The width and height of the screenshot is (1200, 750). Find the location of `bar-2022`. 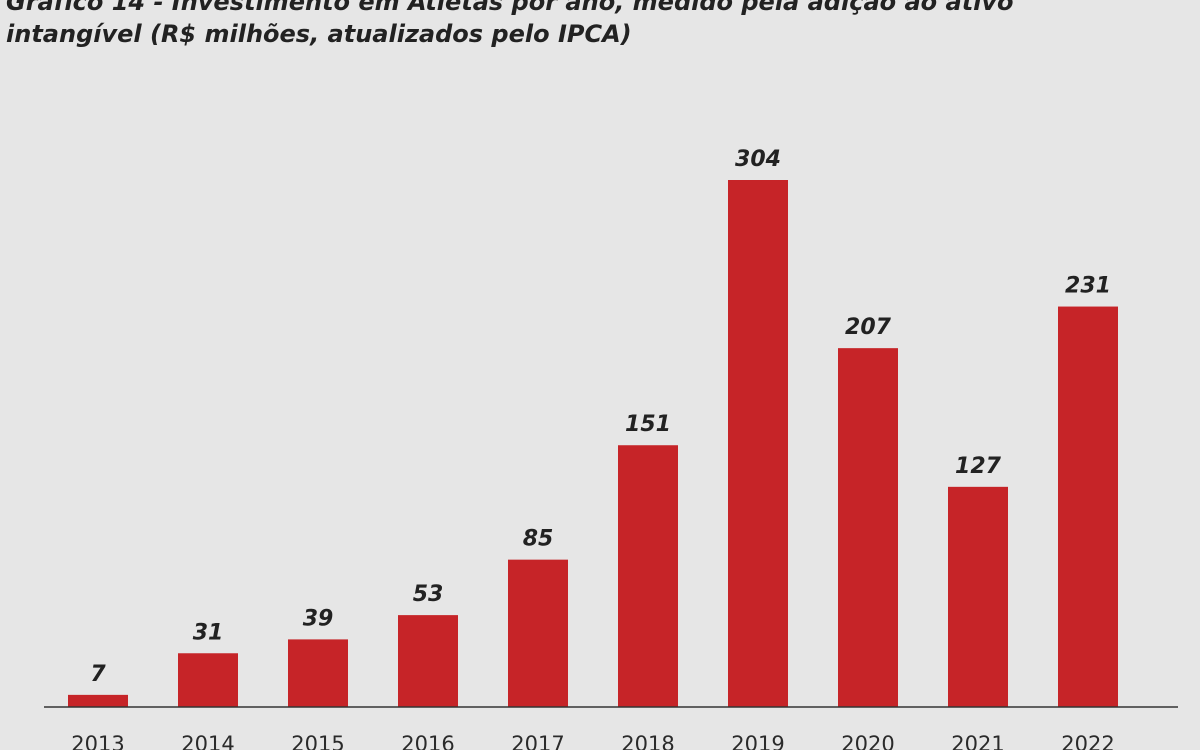

bar-2022 is located at coordinates (1088, 506).